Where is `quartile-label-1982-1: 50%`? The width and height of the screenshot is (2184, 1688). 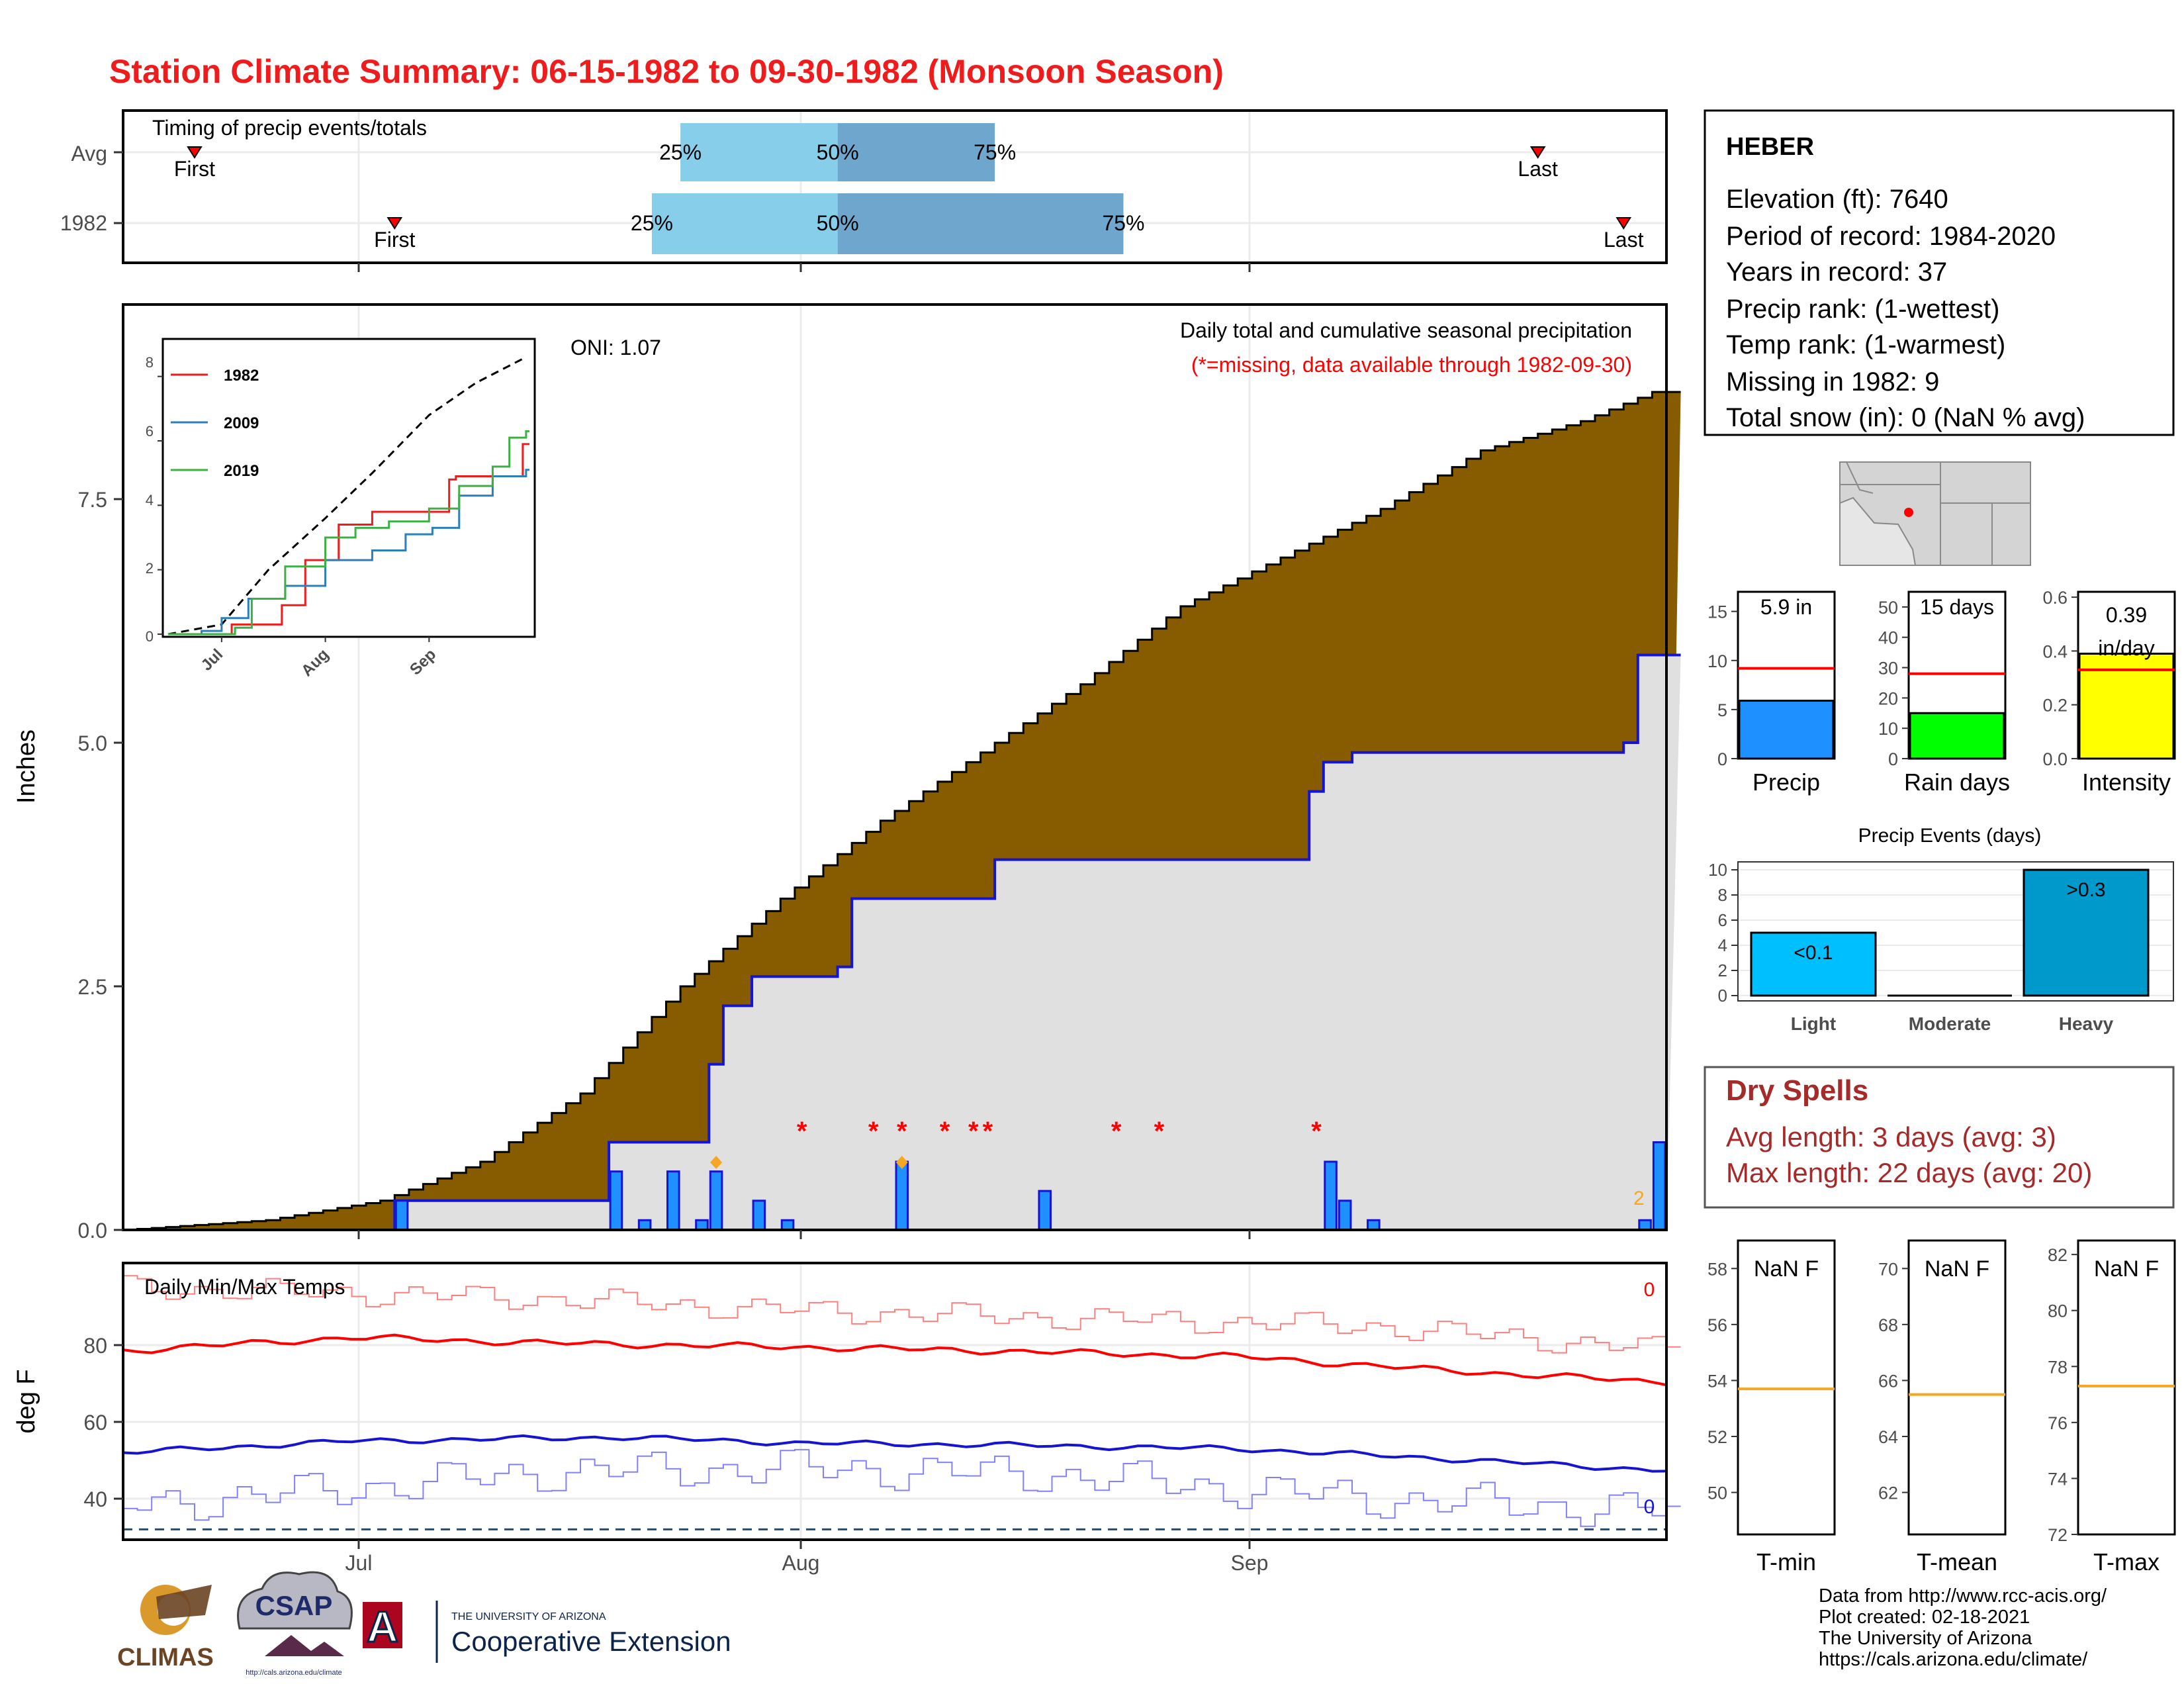 quartile-label-1982-1: 50% is located at coordinates (838, 223).